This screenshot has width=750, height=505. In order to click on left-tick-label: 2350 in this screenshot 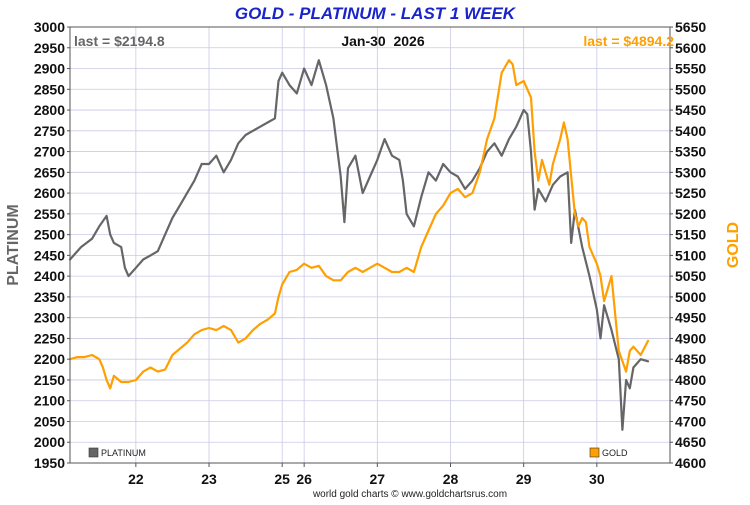, I will do `click(49, 297)`.